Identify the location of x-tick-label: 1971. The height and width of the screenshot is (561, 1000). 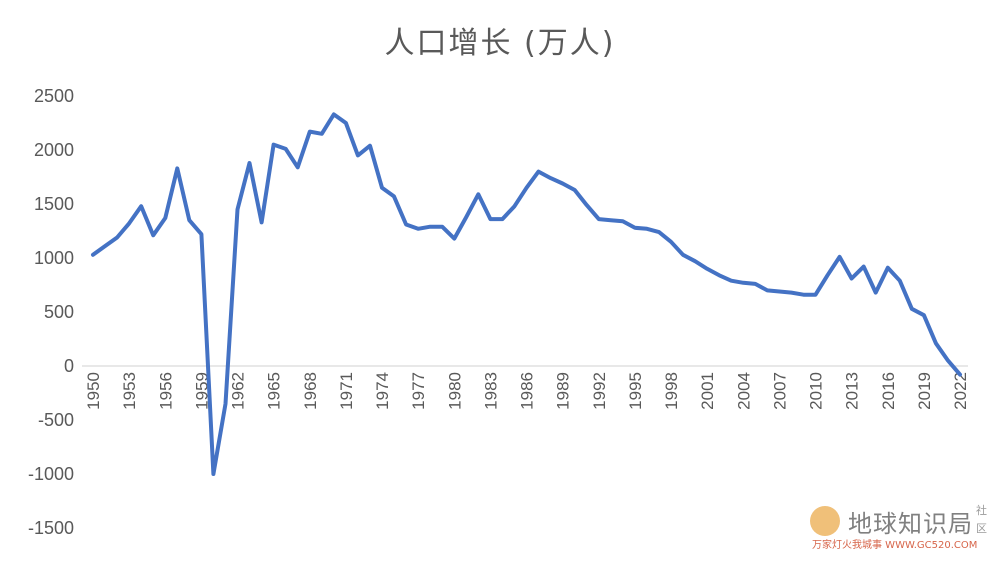
(346, 391).